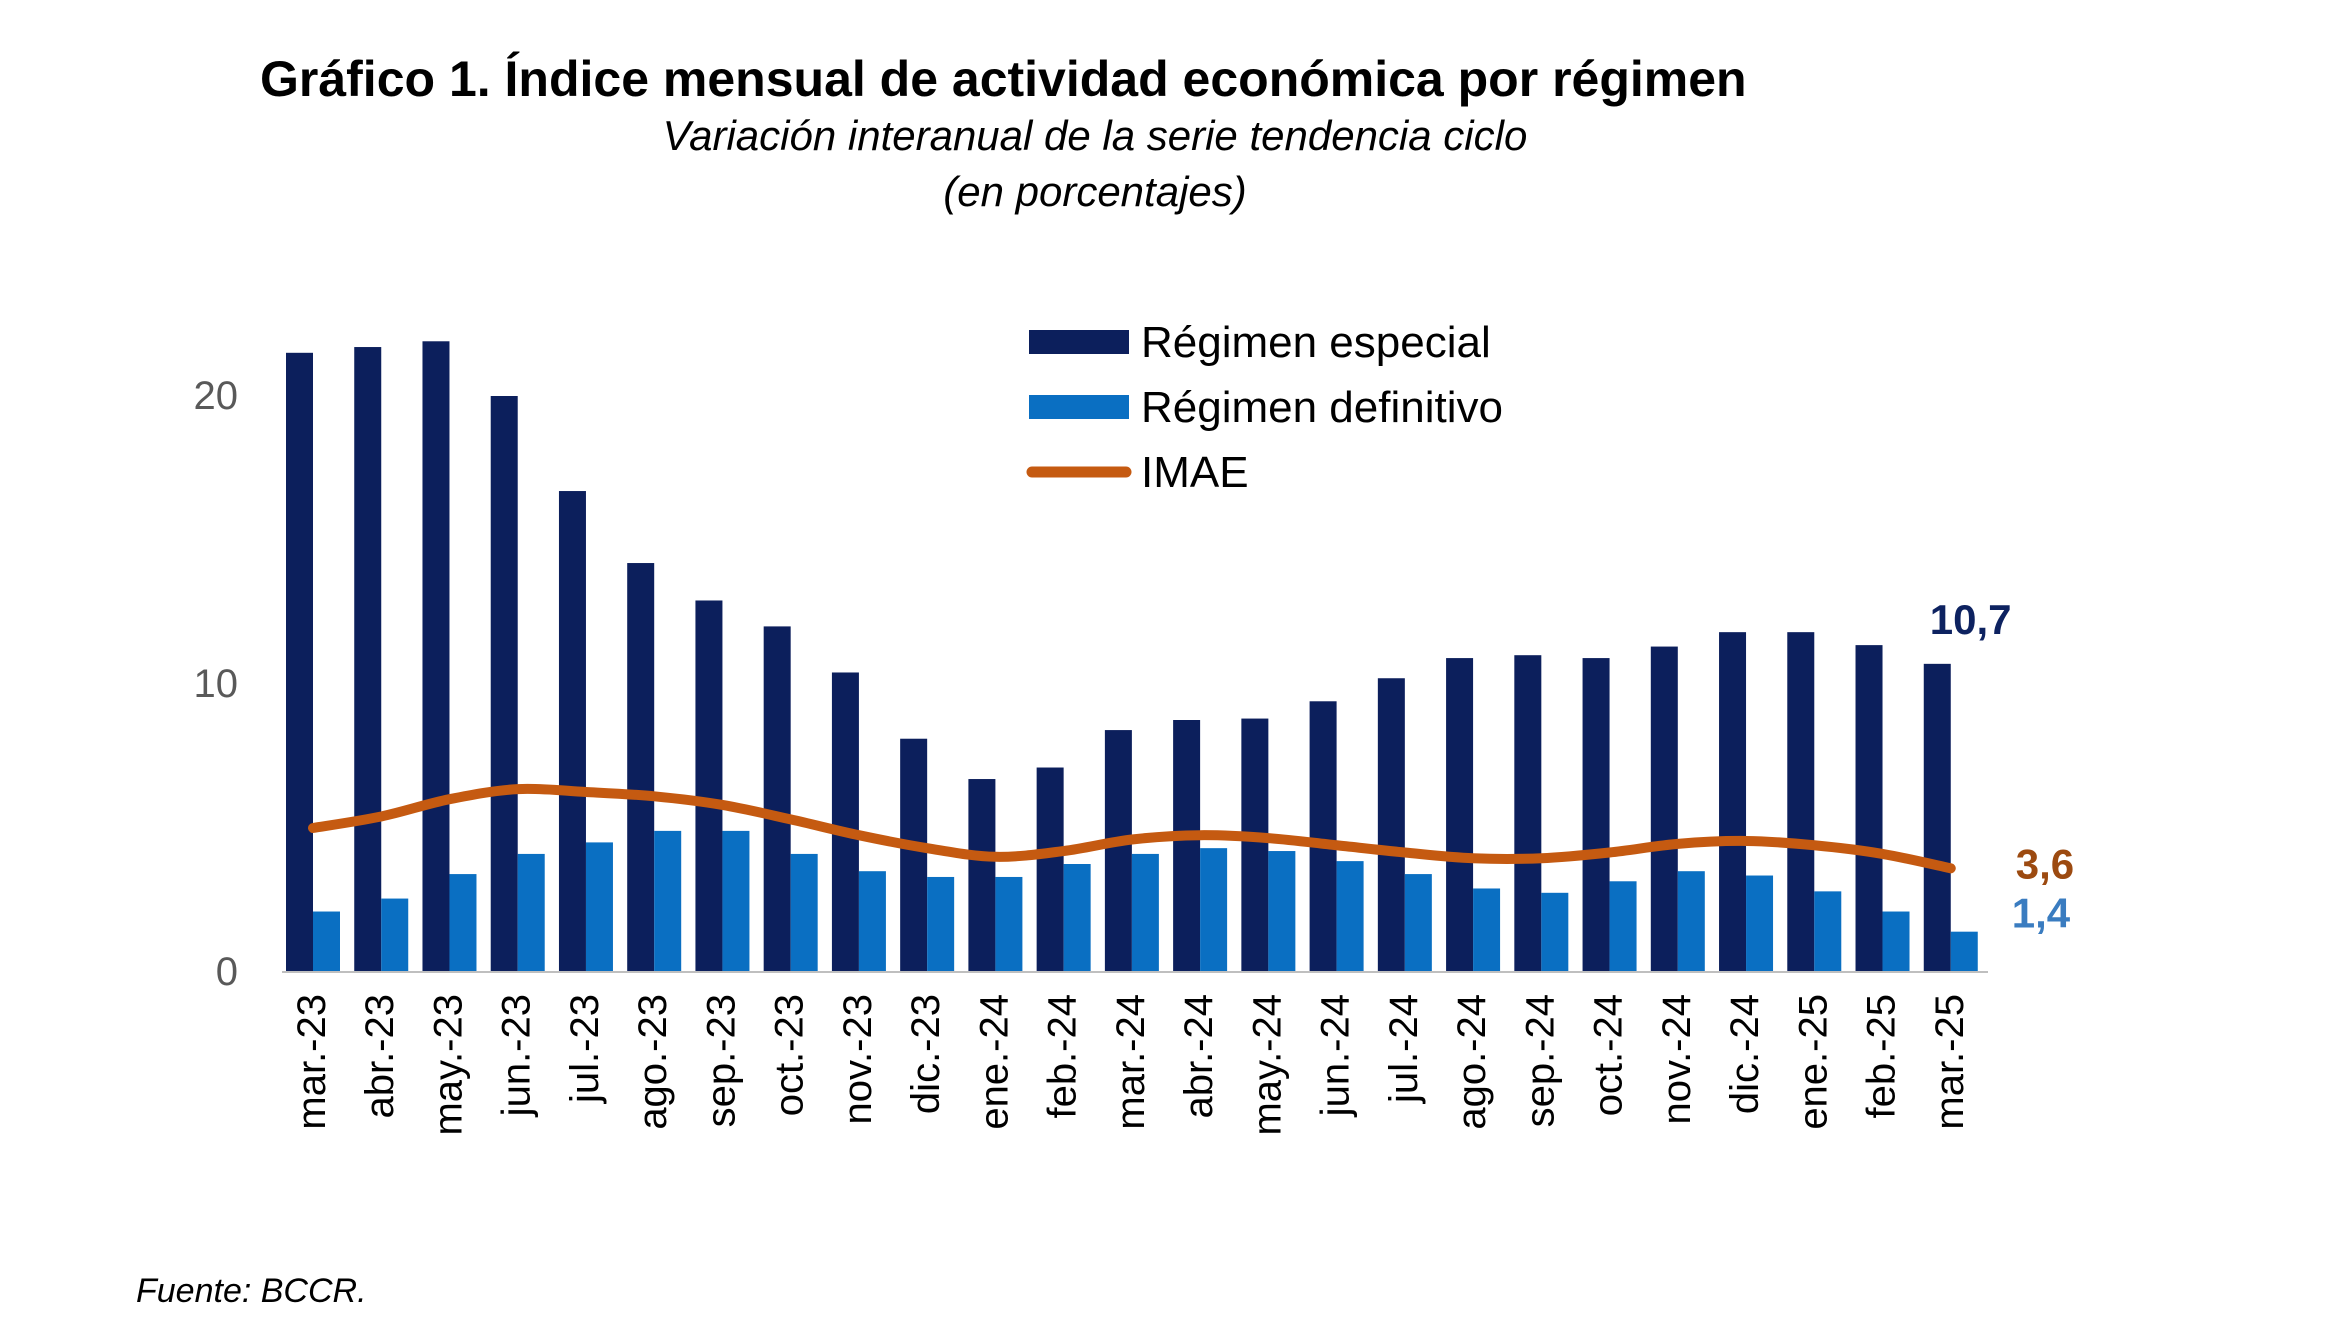  What do you see at coordinates (1677, 1059) in the screenshot?
I see `x-tick-label: nov.-24` at bounding box center [1677, 1059].